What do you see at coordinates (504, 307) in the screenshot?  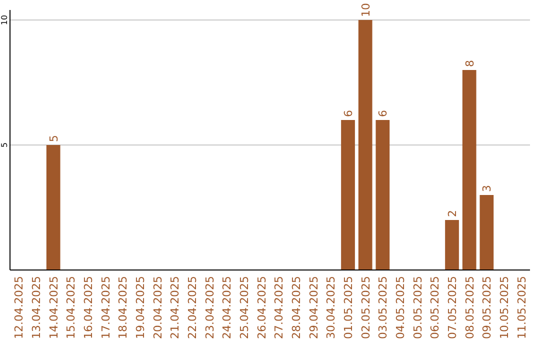 I see `x-tick-label: 10.05.2025` at bounding box center [504, 307].